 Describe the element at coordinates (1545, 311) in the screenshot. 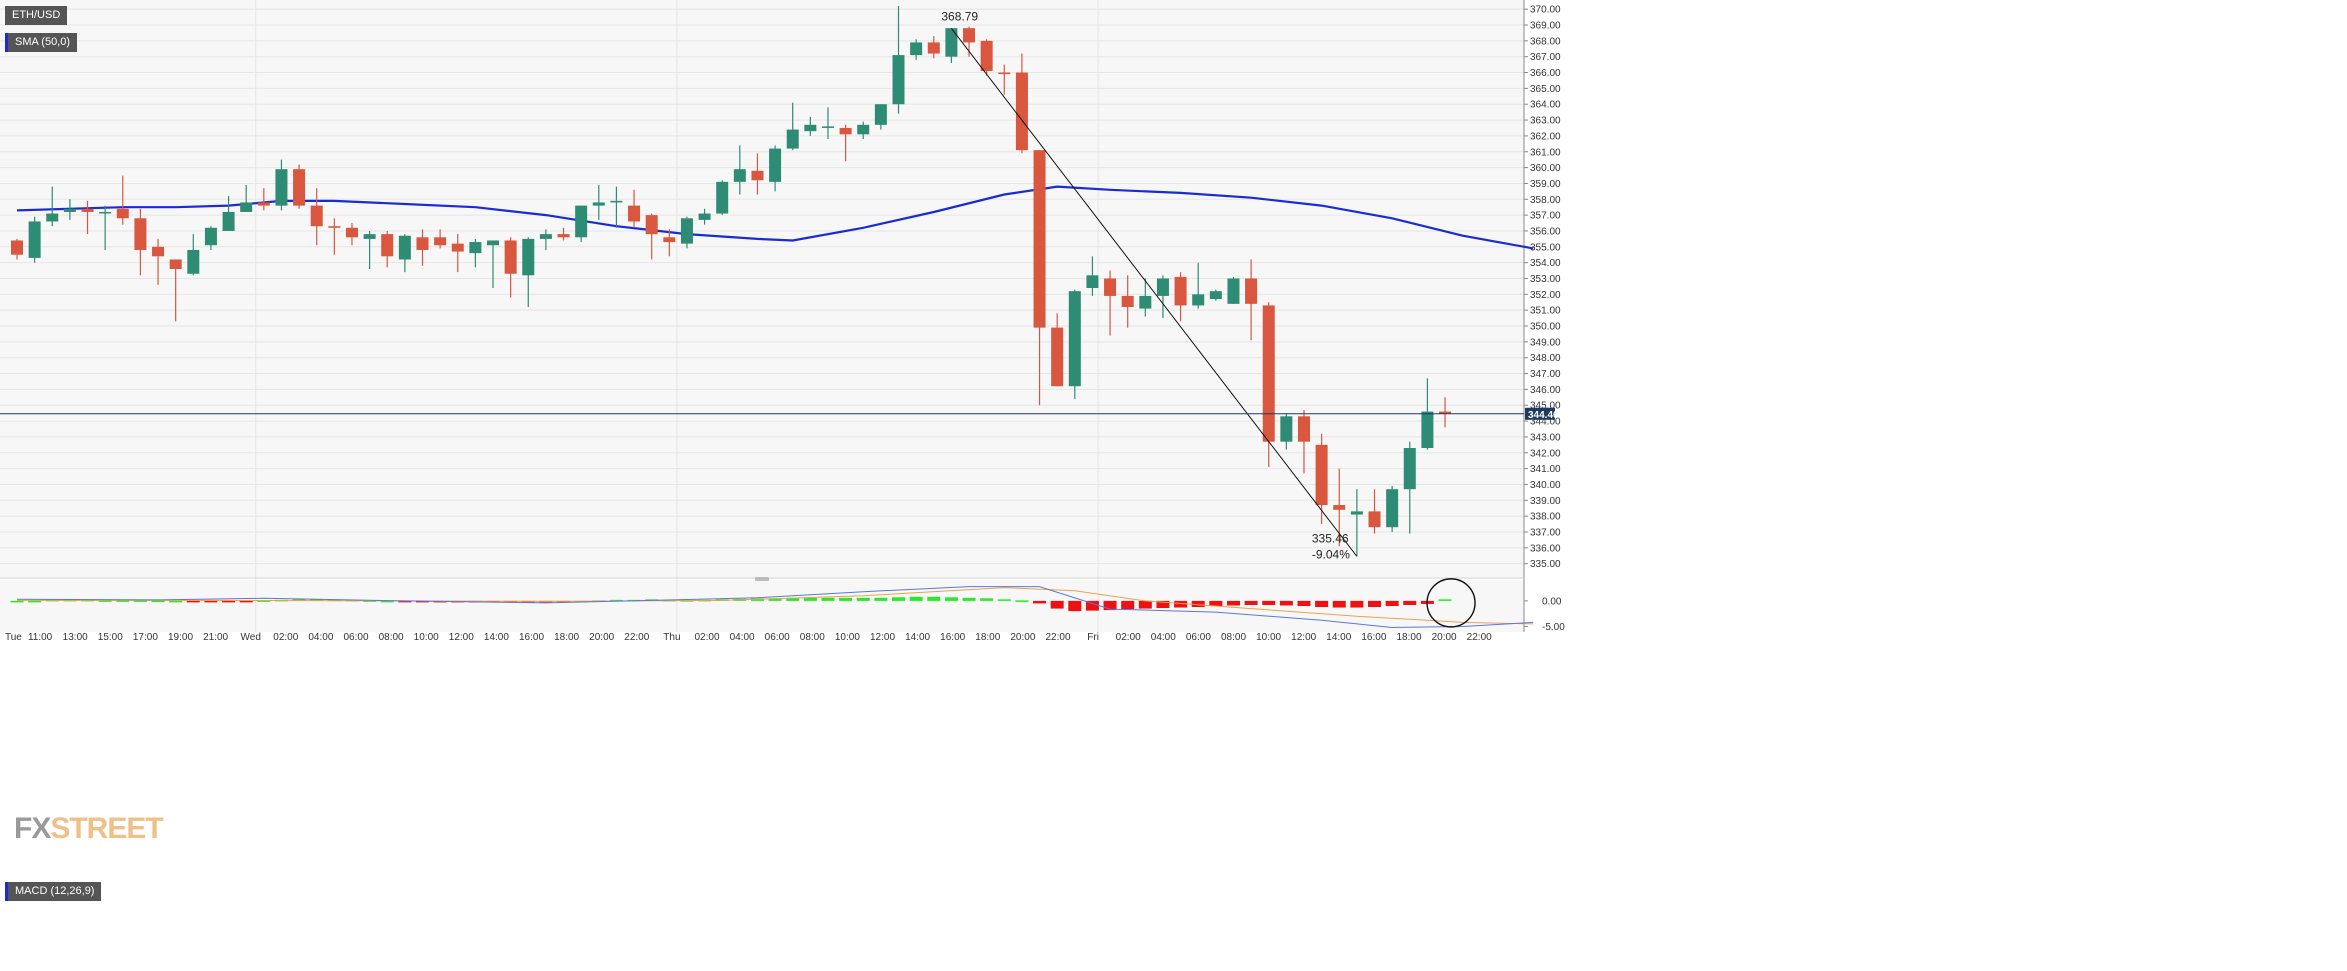

I see `price-tick-label: 351.00` at that location.